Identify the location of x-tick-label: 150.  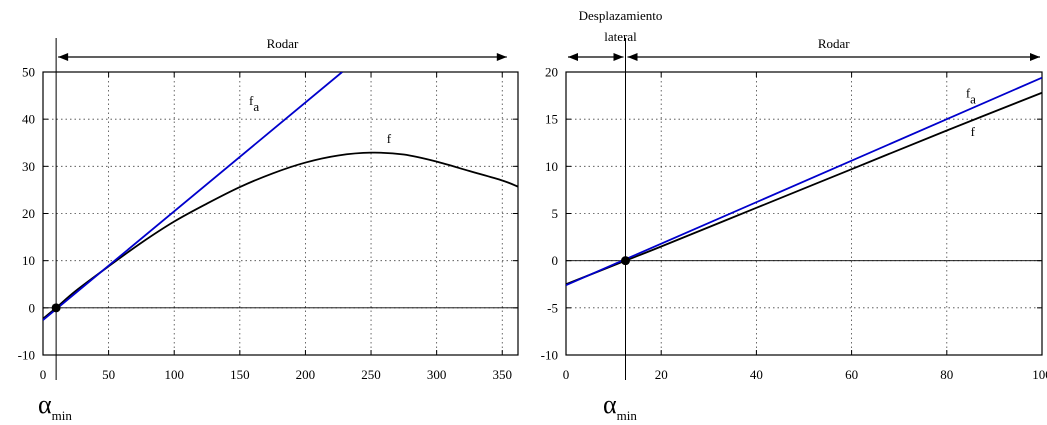
(240, 374).